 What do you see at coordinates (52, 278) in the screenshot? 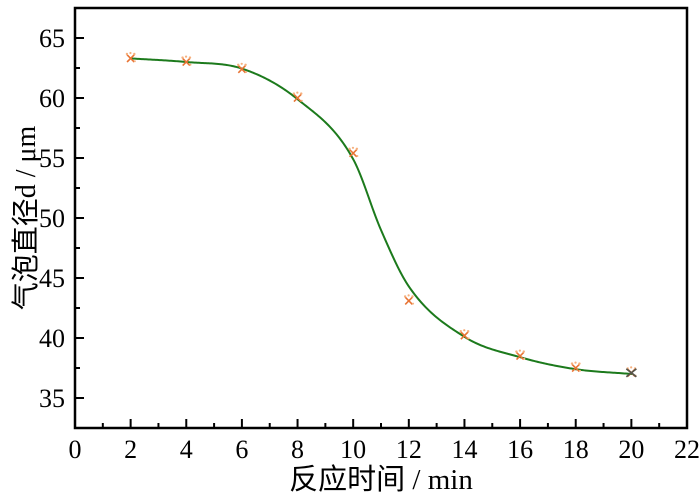
I see `y-tick-label: 45` at bounding box center [52, 278].